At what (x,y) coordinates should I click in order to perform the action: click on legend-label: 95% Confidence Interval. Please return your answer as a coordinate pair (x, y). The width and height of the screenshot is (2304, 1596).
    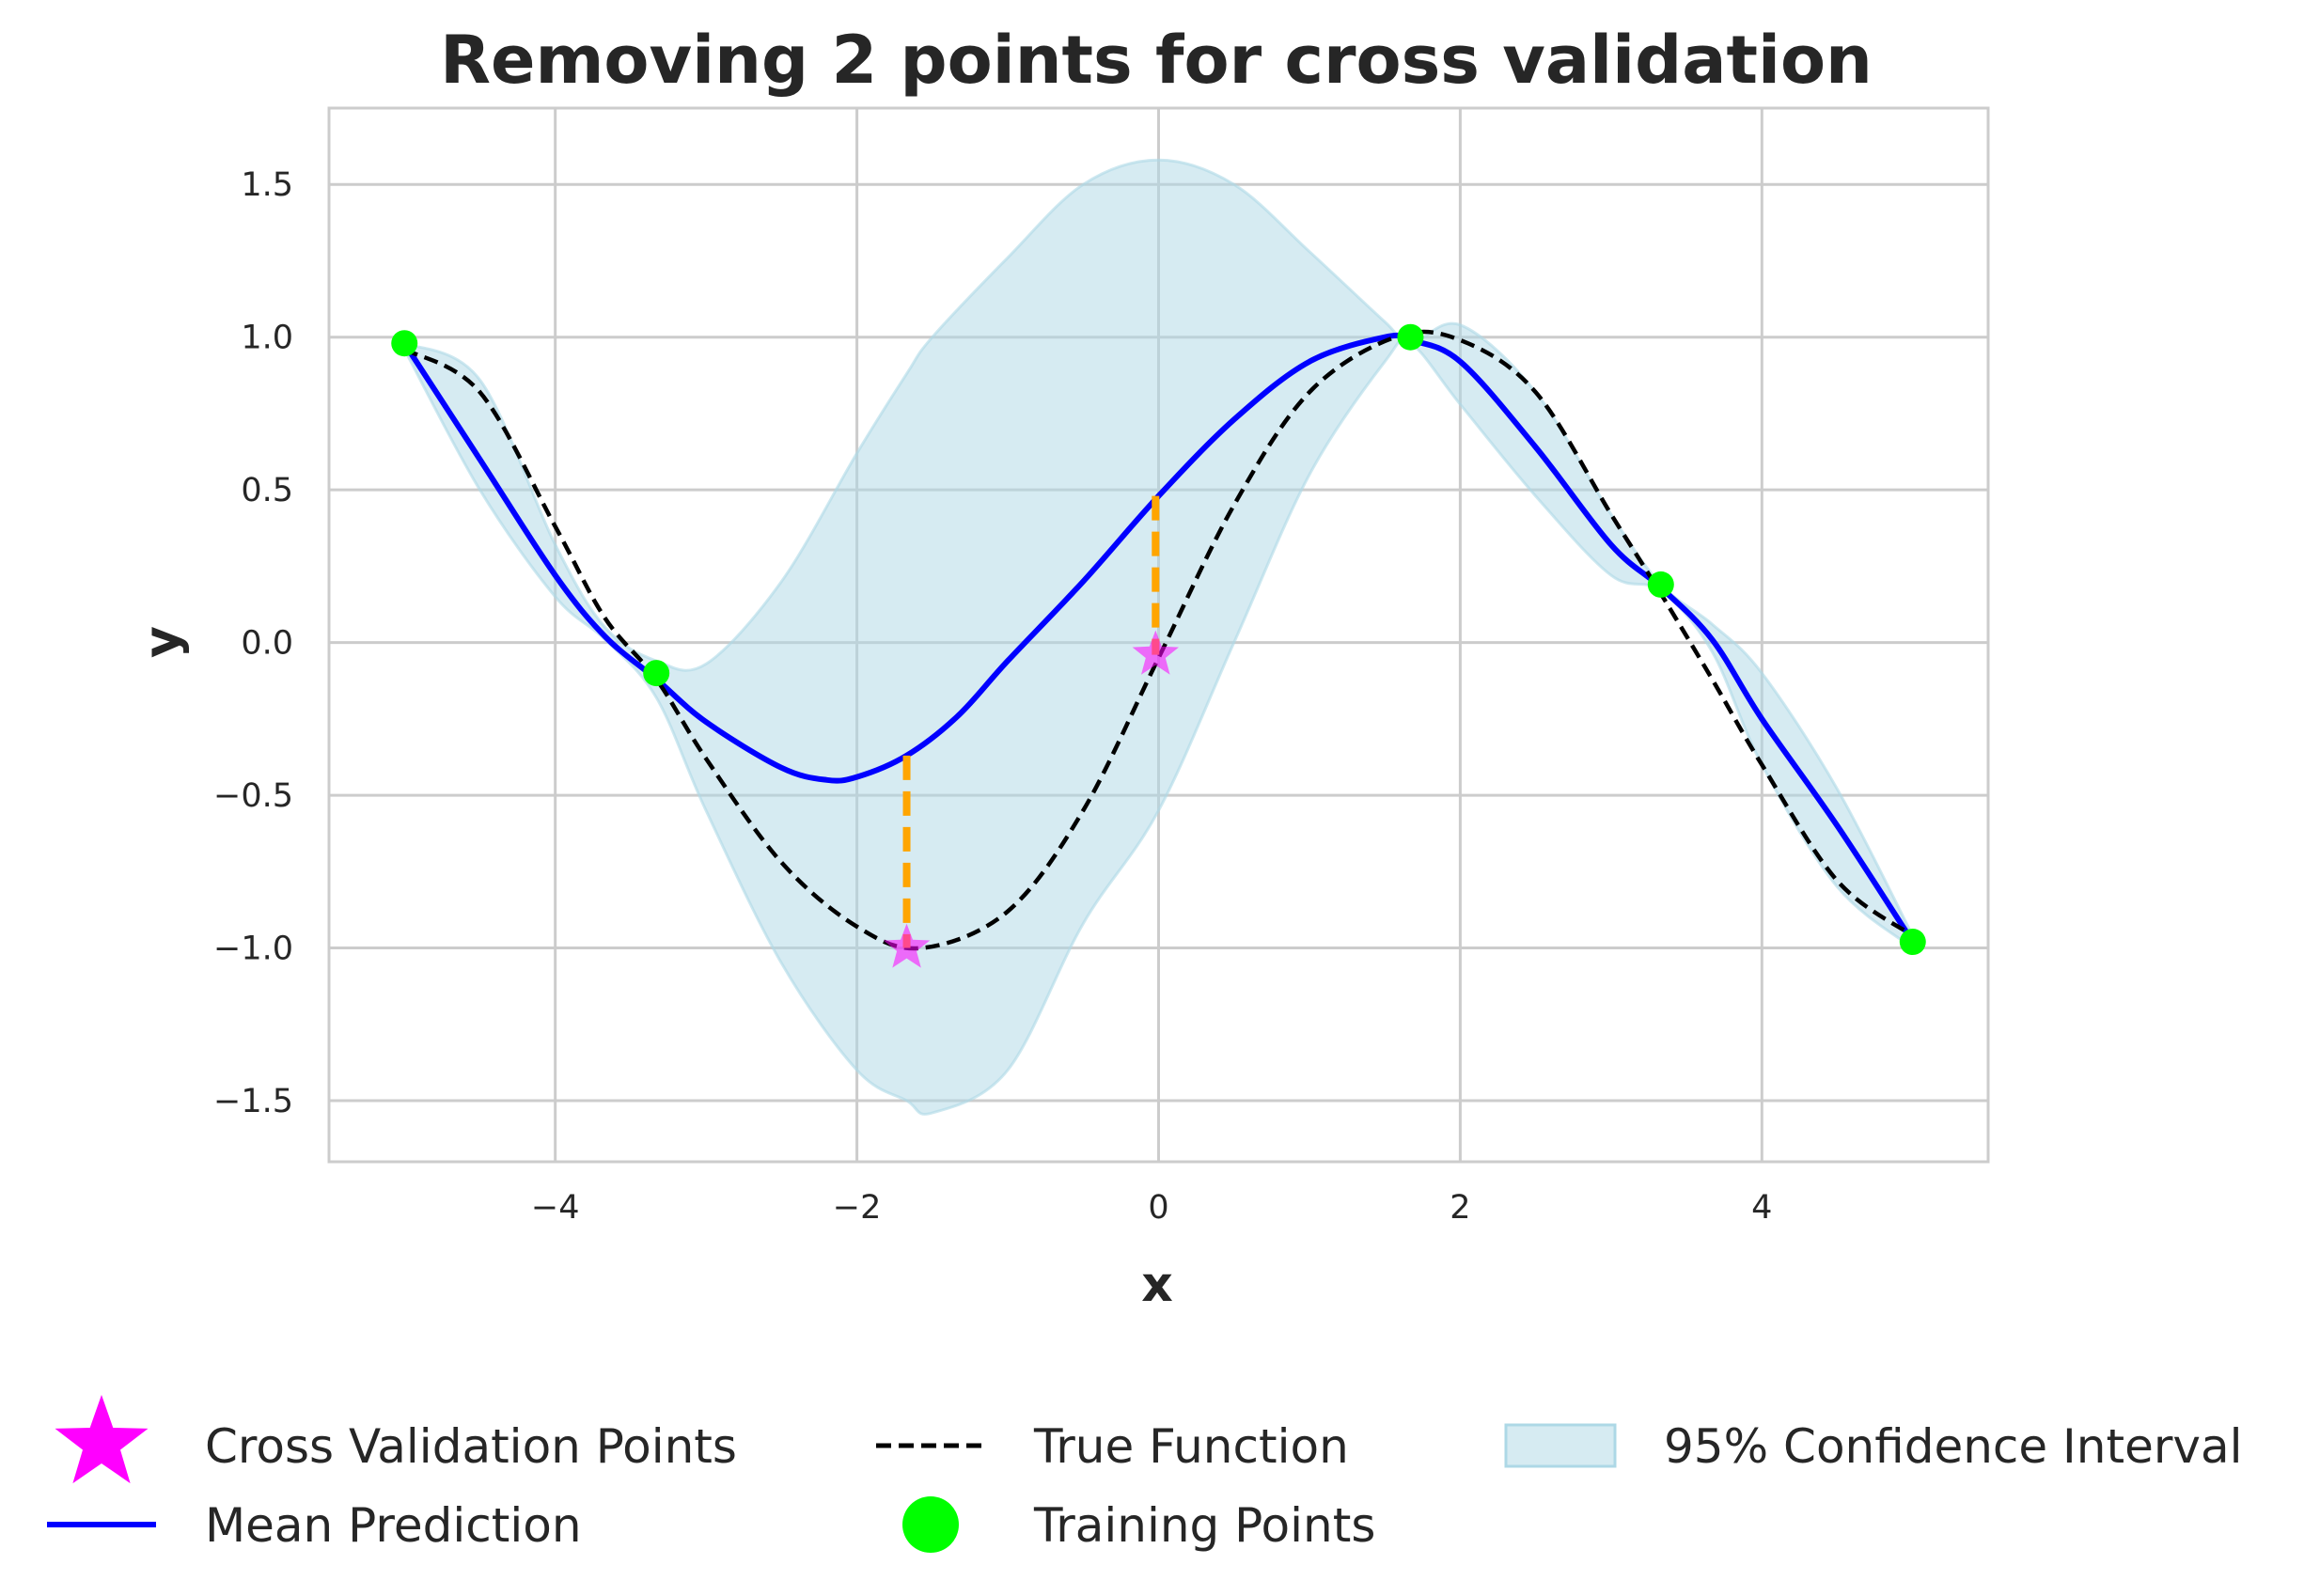
    Looking at the image, I should click on (1953, 1446).